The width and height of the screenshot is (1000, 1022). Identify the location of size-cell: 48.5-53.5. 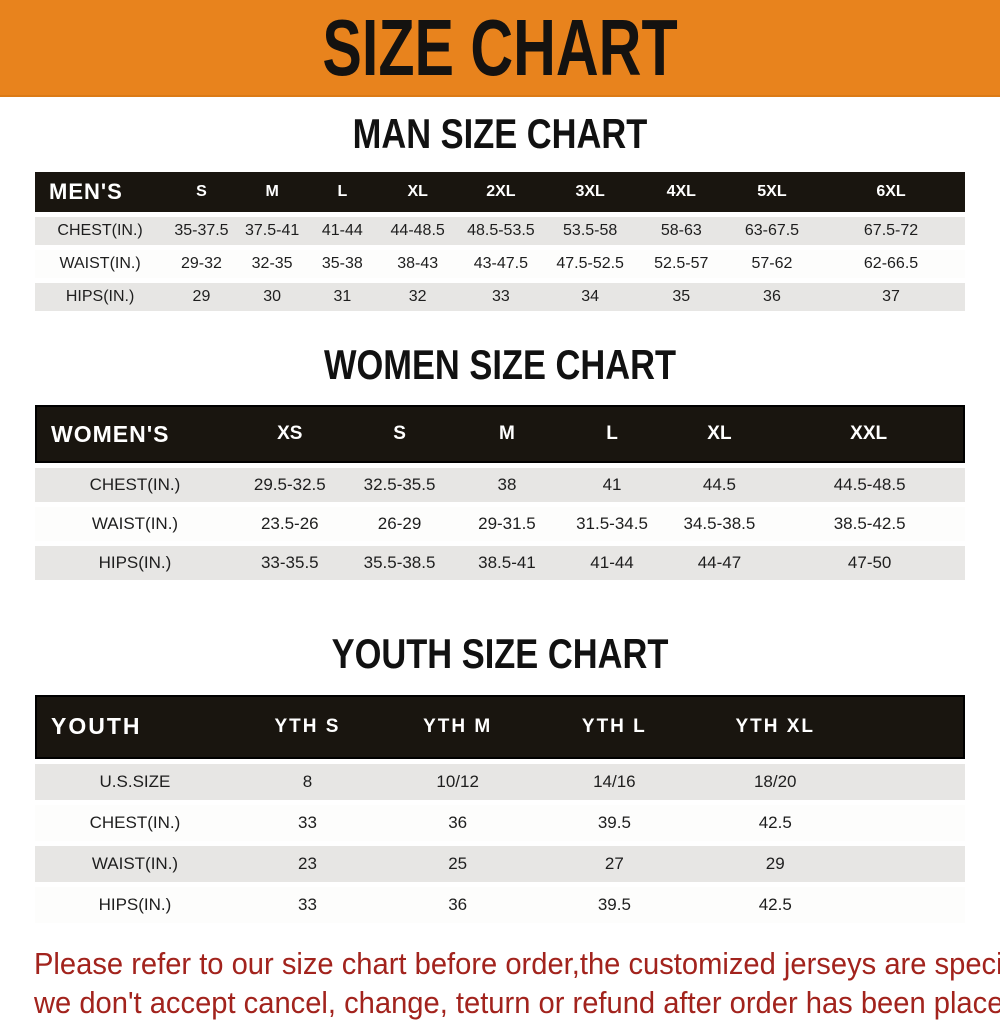
(501, 231).